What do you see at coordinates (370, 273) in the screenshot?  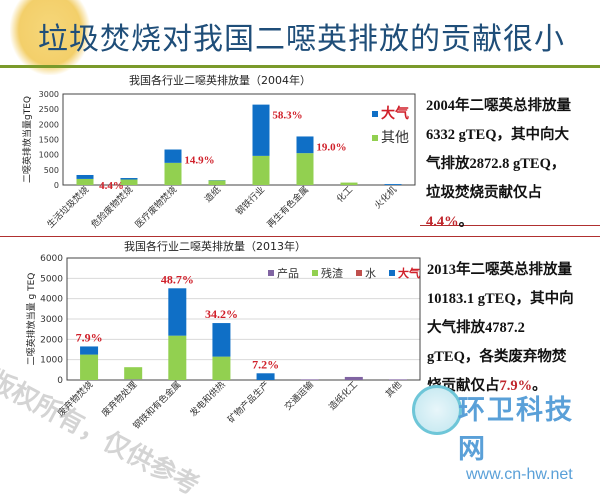 I see `legend-label: 水` at bounding box center [370, 273].